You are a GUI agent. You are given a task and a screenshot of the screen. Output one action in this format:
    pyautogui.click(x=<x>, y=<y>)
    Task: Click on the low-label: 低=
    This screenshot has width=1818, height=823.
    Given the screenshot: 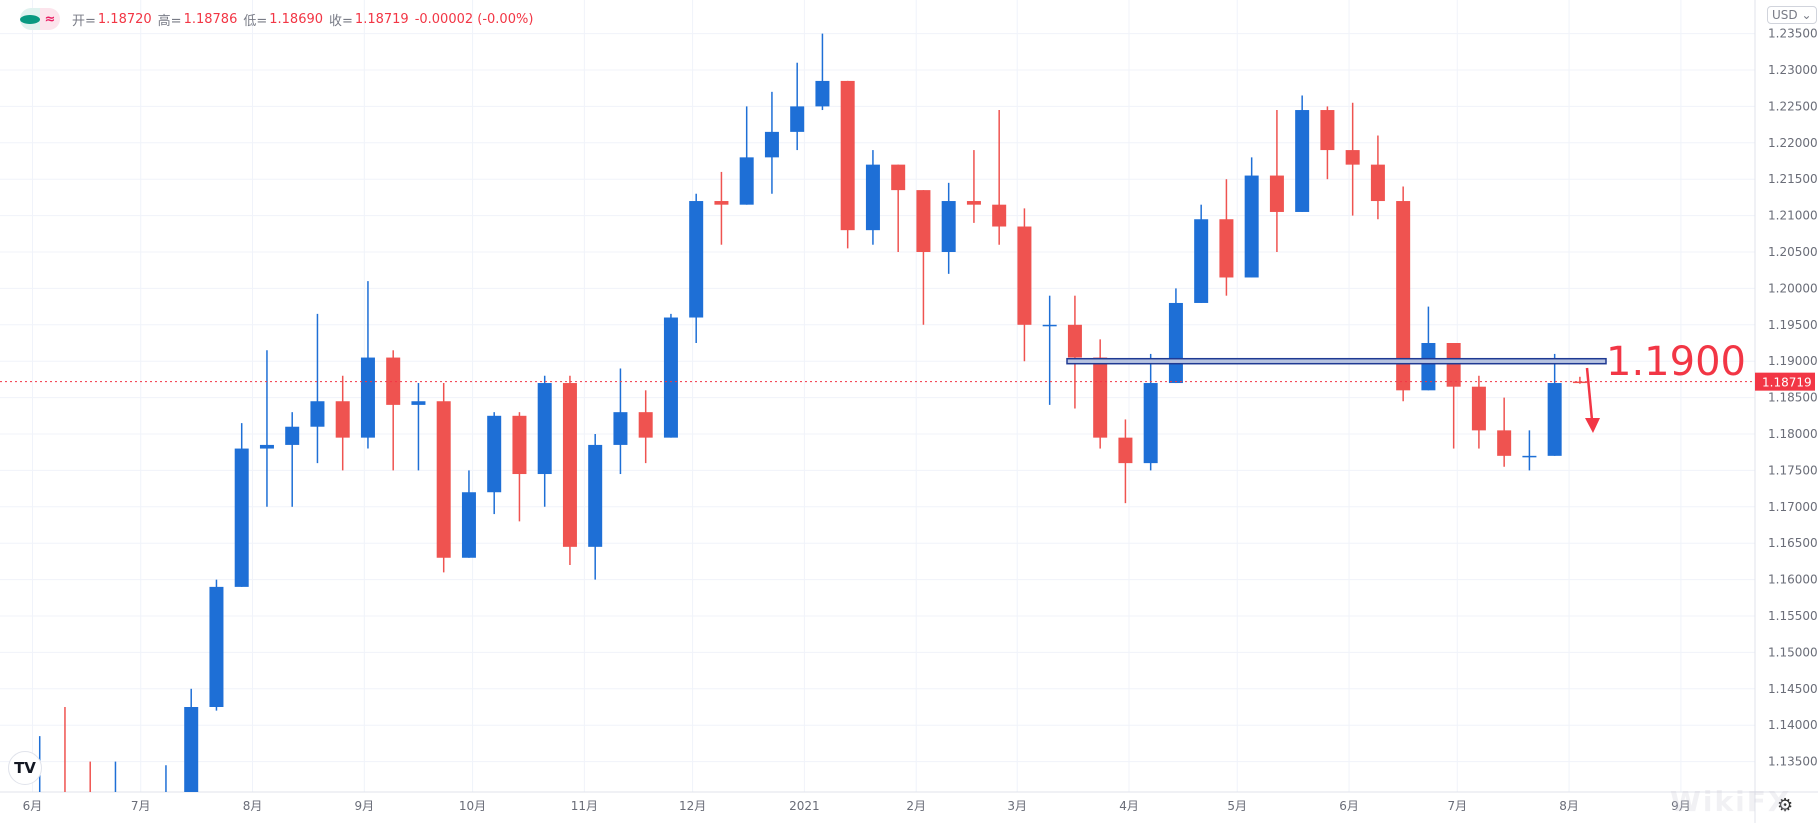 What is the action you would take?
    pyautogui.click(x=255, y=21)
    